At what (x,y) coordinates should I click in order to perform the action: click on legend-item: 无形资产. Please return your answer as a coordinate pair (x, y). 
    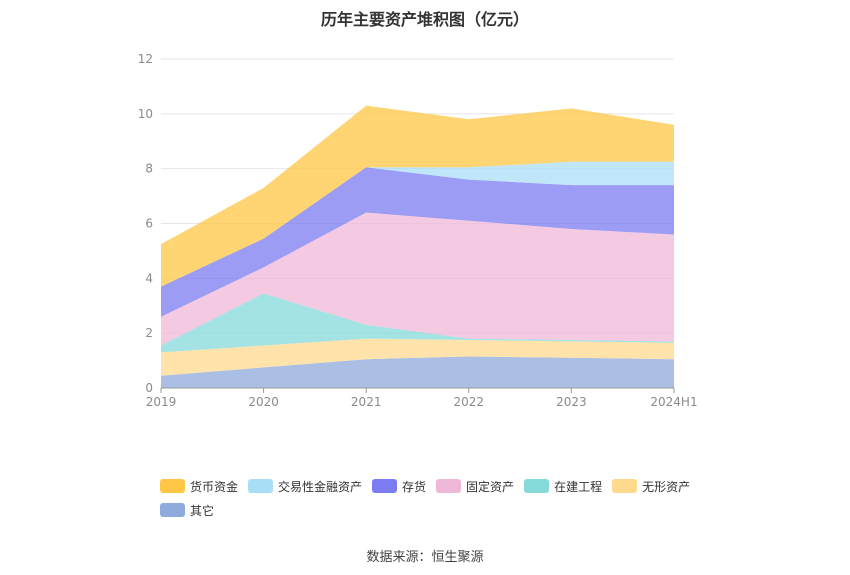
    Looking at the image, I should click on (651, 486).